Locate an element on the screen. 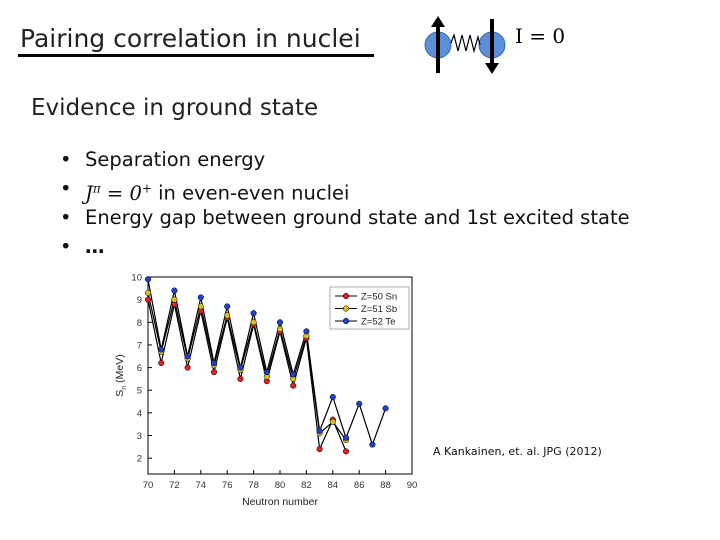 The height and width of the screenshot is (540, 720). x-tick-label: 74 is located at coordinates (201, 485).